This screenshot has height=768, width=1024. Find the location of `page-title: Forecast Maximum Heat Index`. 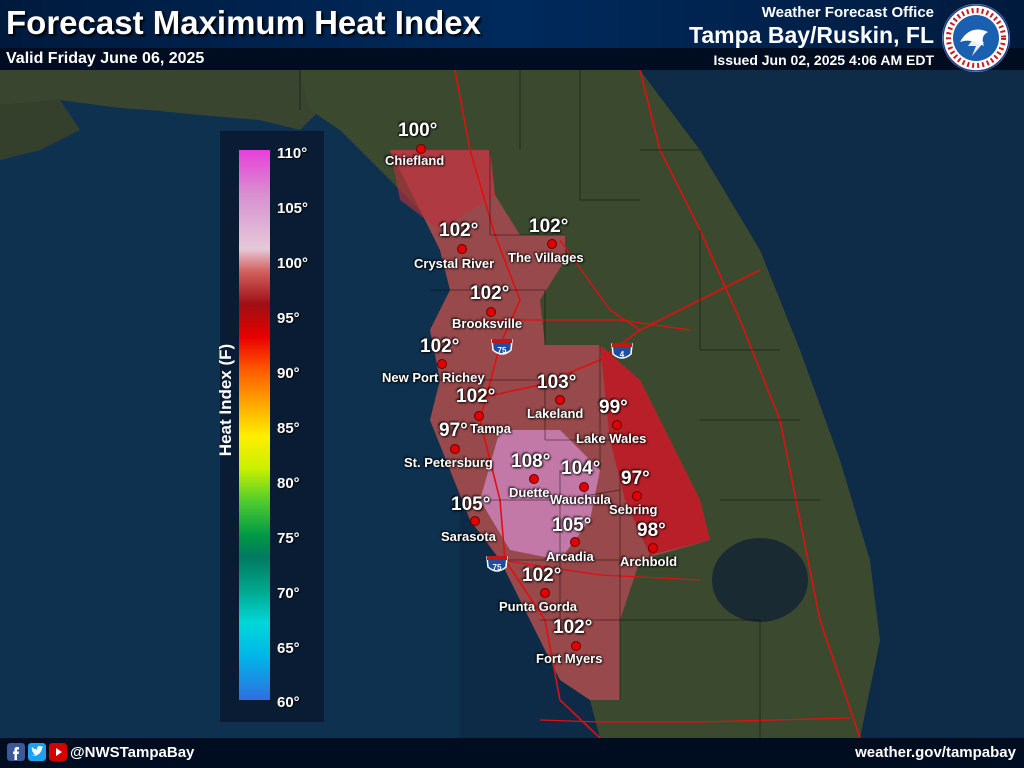

page-title: Forecast Maximum Heat Index is located at coordinates (243, 22).